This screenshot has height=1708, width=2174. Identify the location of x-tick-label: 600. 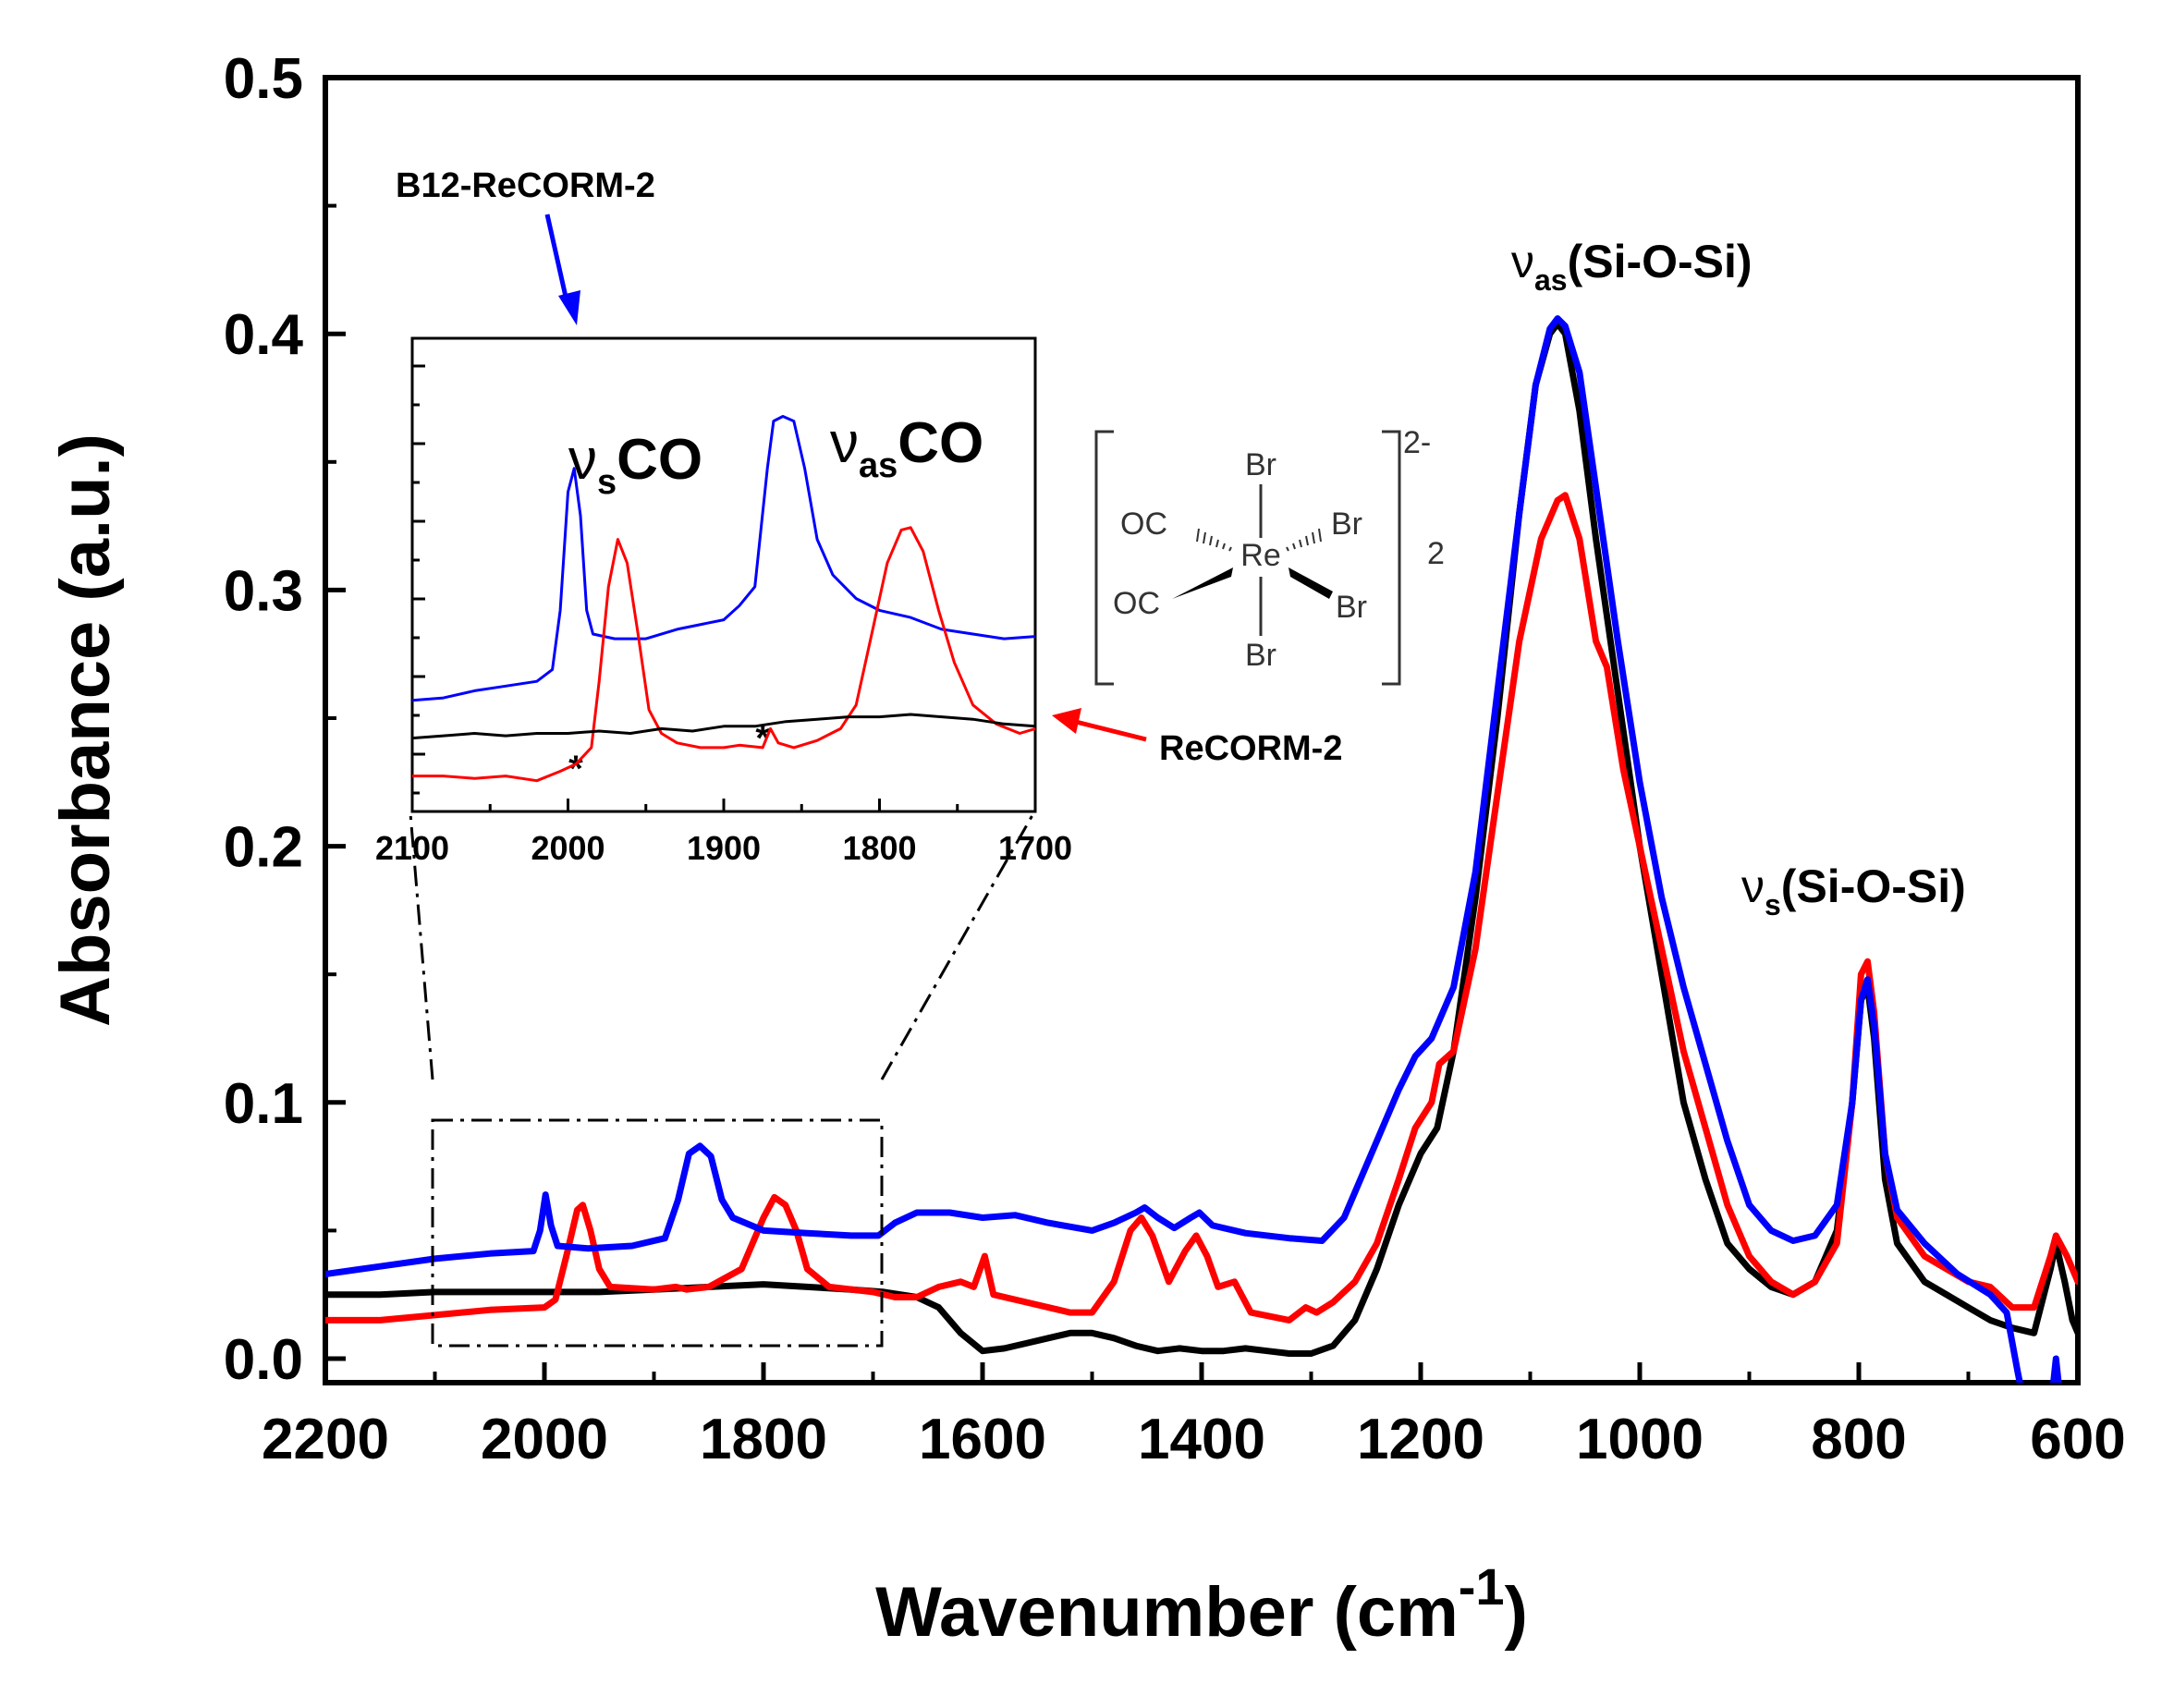
(2077, 1439).